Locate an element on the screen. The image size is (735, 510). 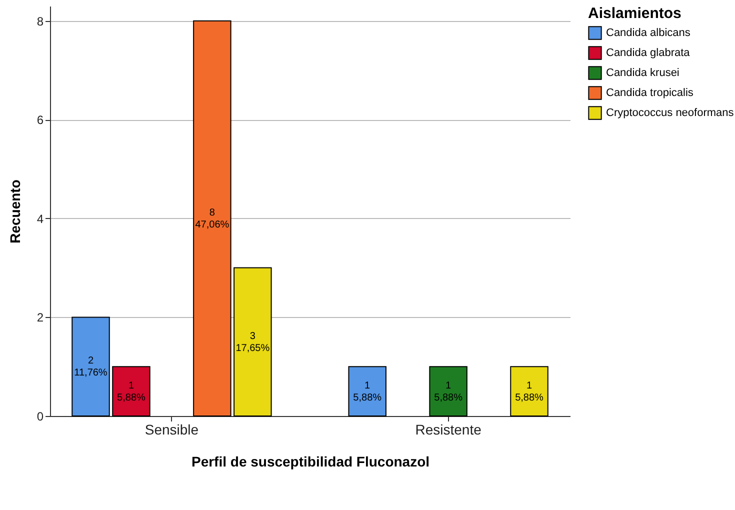
x-axis-title: Perfil de susceptibilidad Fluconazol is located at coordinates (310, 462).